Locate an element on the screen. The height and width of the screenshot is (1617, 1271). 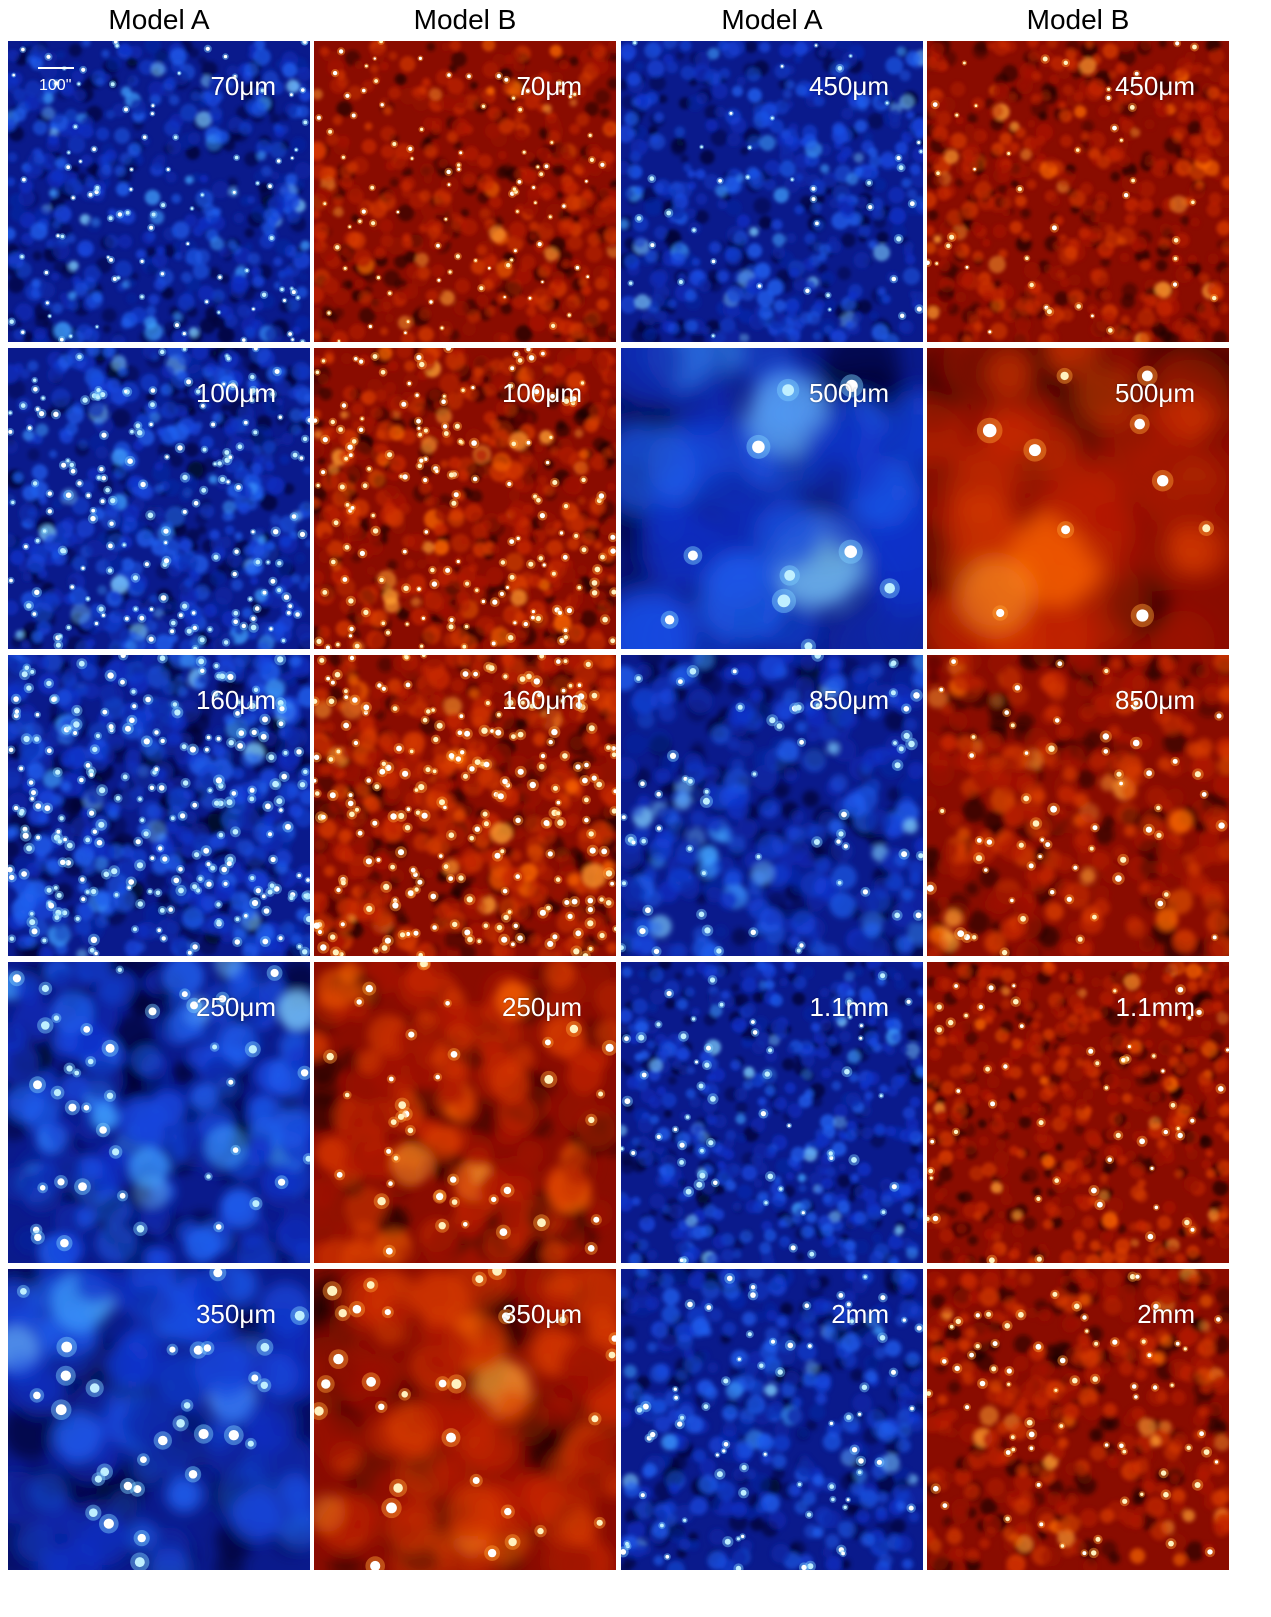
sky-map-panel: 70μm 100" is located at coordinates (159, 191).